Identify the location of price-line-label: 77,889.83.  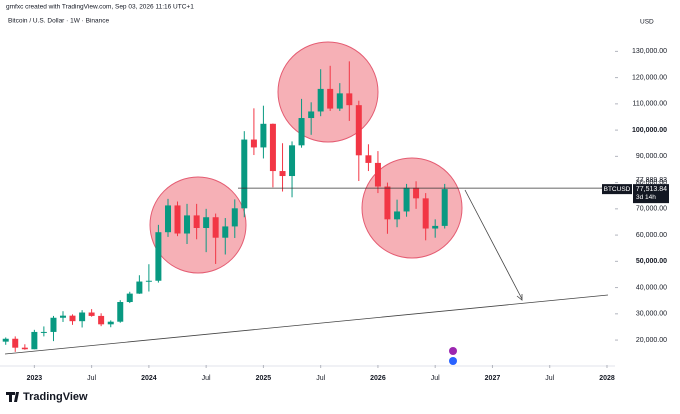
(651, 180).